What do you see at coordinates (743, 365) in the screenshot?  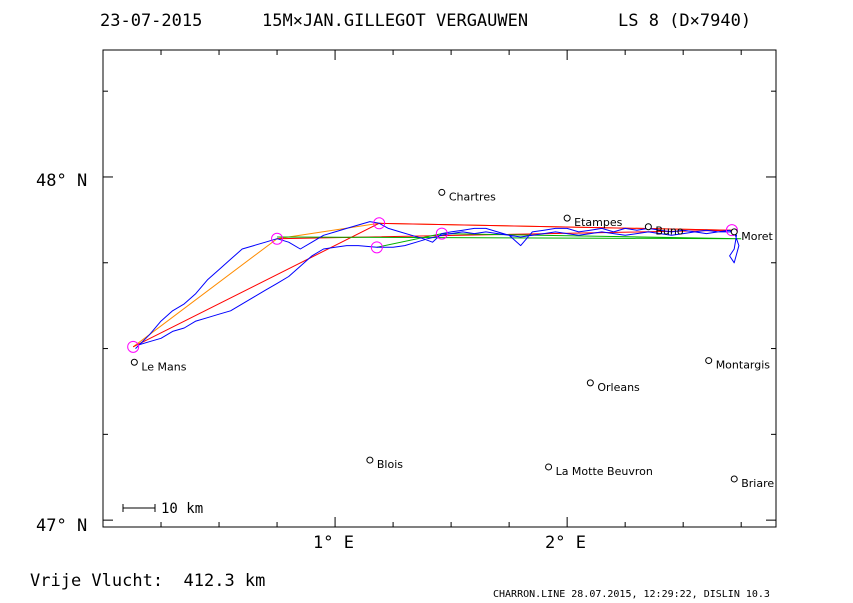 I see `city-label: Montargis` at bounding box center [743, 365].